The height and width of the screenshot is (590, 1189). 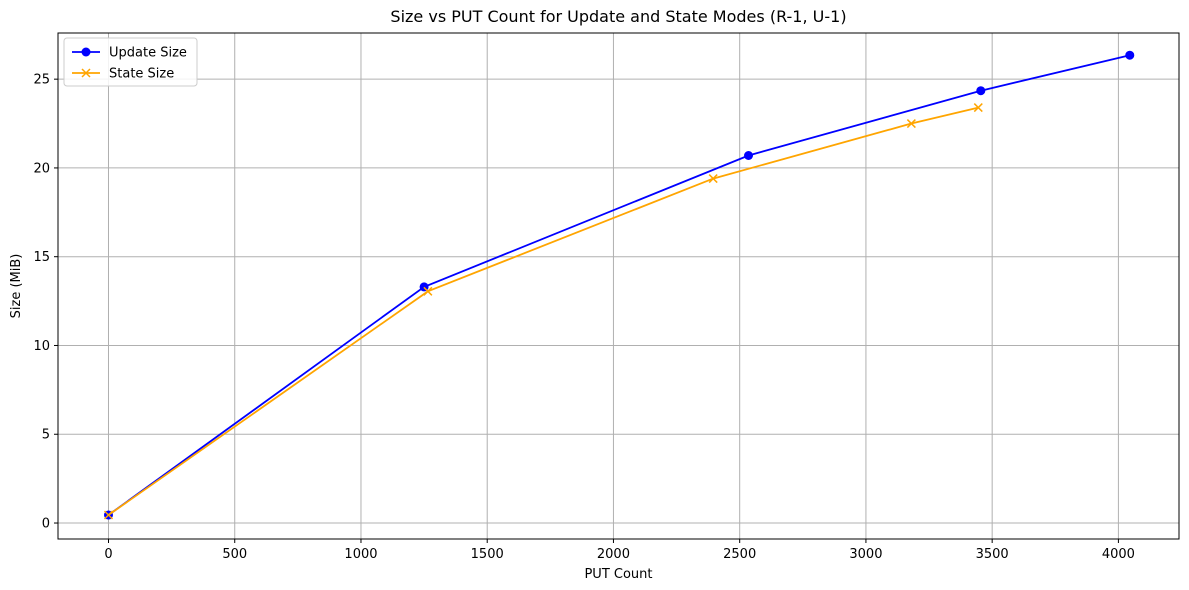 I want to click on legend-box, so click(x=130, y=62).